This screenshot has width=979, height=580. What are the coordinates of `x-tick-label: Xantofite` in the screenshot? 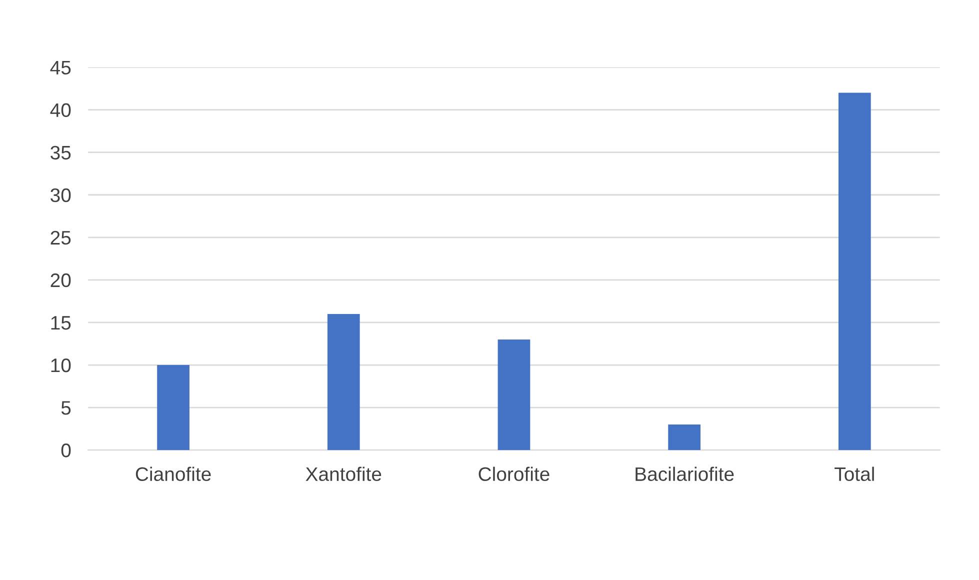 It's located at (344, 474).